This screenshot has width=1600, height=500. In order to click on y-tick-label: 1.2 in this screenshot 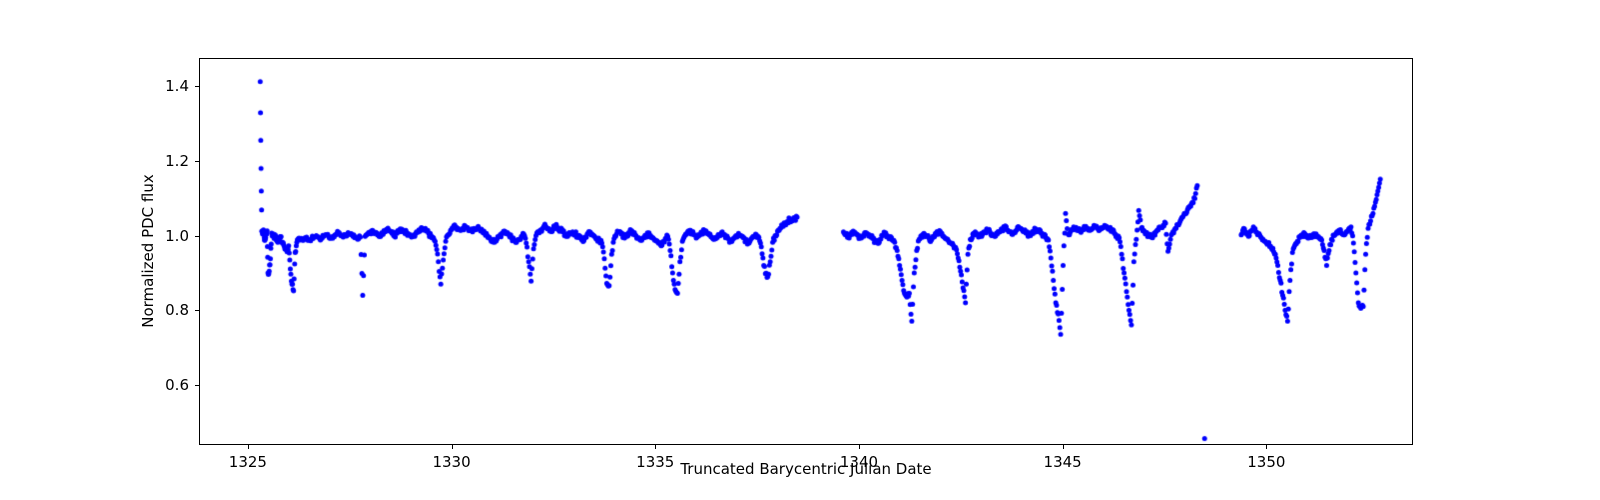, I will do `click(177, 160)`.